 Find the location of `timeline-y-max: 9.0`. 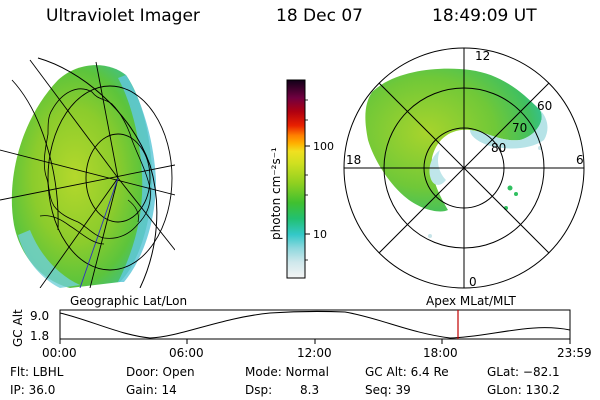

timeline-y-max: 9.0 is located at coordinates (39, 316).